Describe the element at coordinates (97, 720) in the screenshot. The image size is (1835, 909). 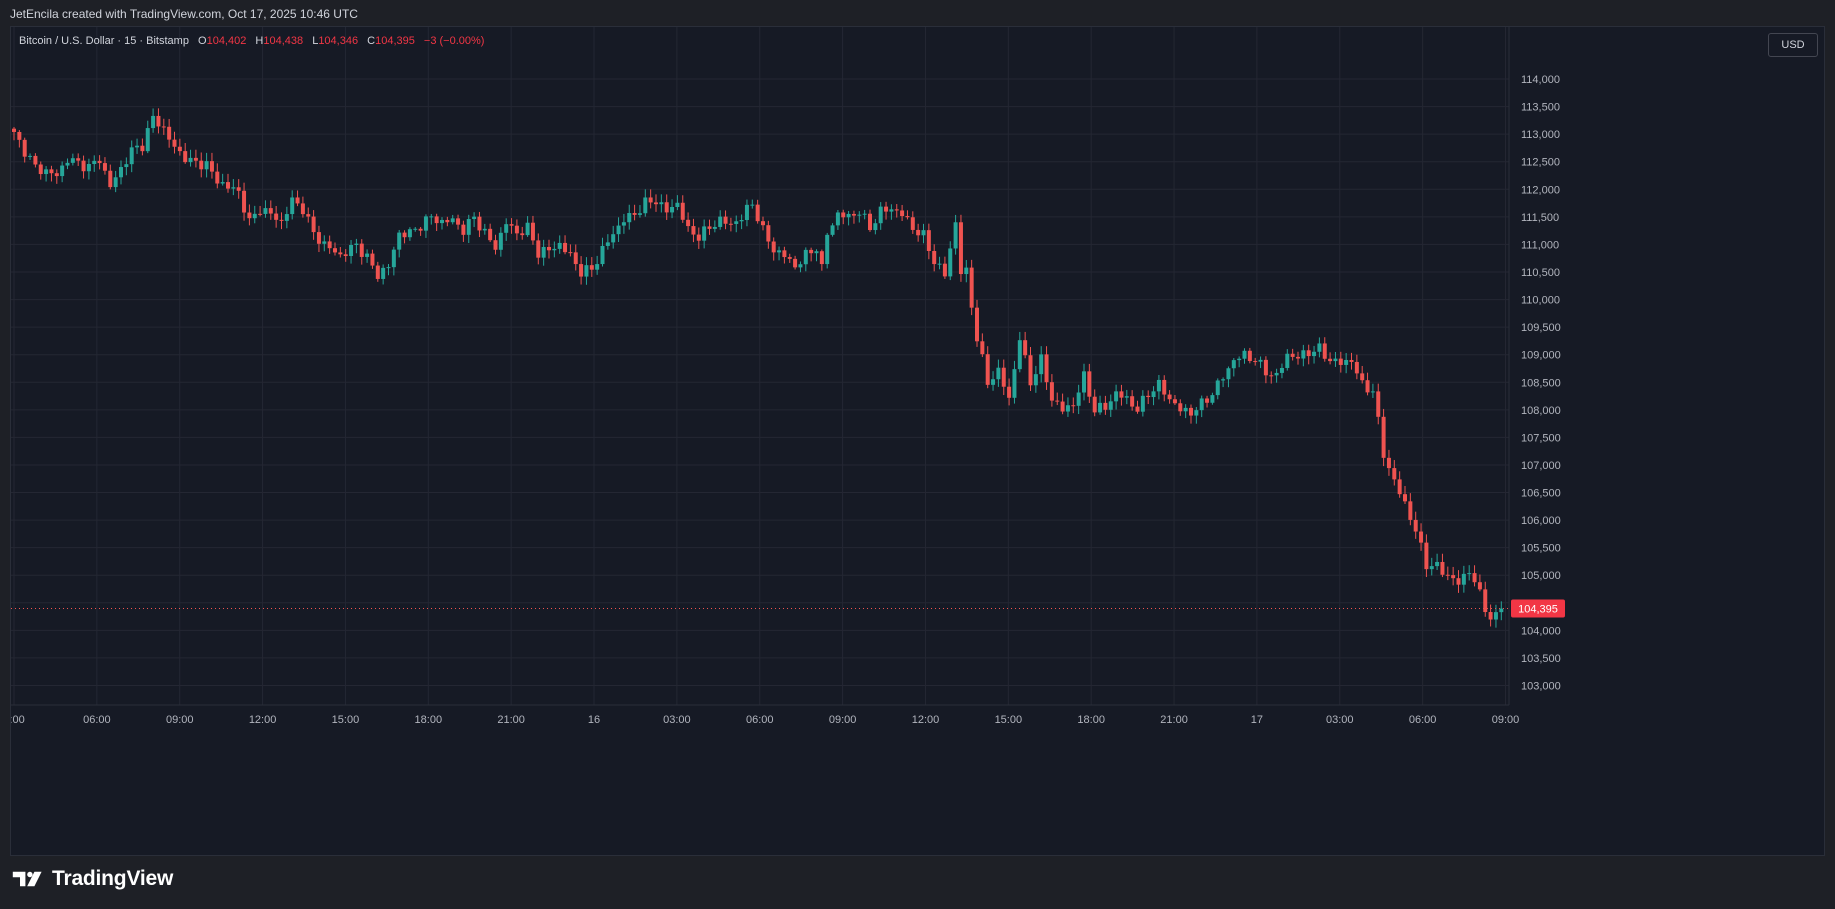
I see `x-tick-label: 06:00` at that location.